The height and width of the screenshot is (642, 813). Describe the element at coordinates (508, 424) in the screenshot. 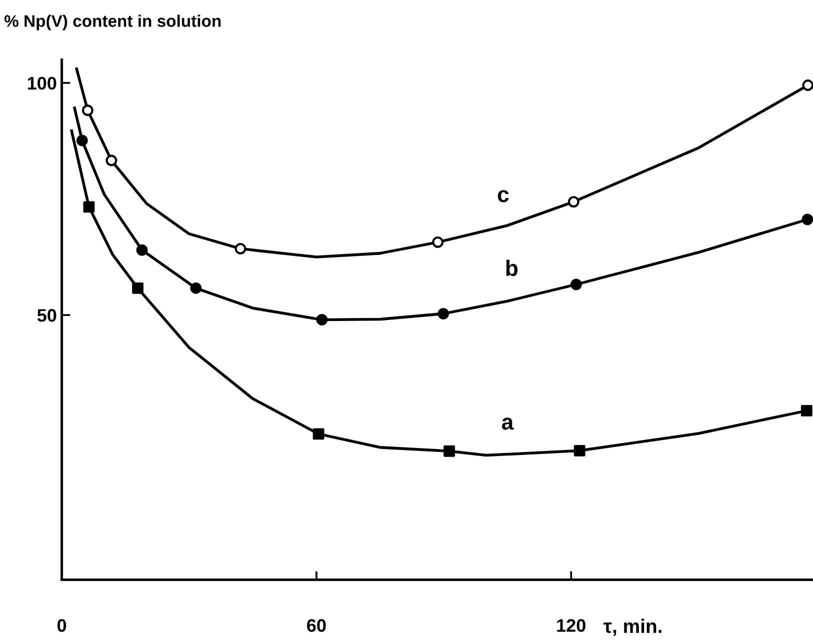

I see `annotation: a` at that location.